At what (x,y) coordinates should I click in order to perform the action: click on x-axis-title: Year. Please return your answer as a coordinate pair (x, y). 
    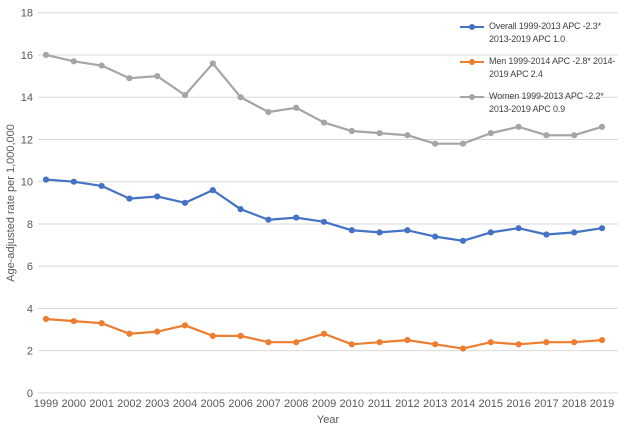
    Looking at the image, I should click on (328, 420).